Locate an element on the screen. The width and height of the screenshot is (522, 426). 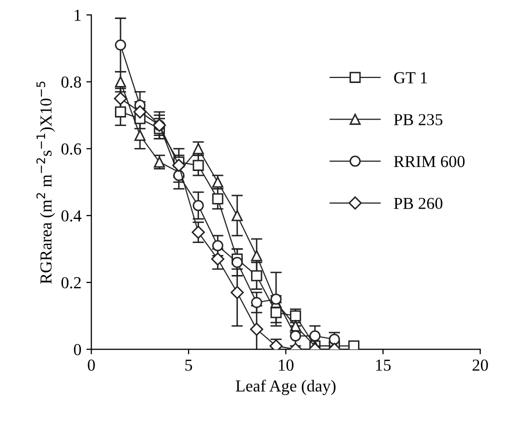
legend-label: GT 1 is located at coordinates (410, 78).